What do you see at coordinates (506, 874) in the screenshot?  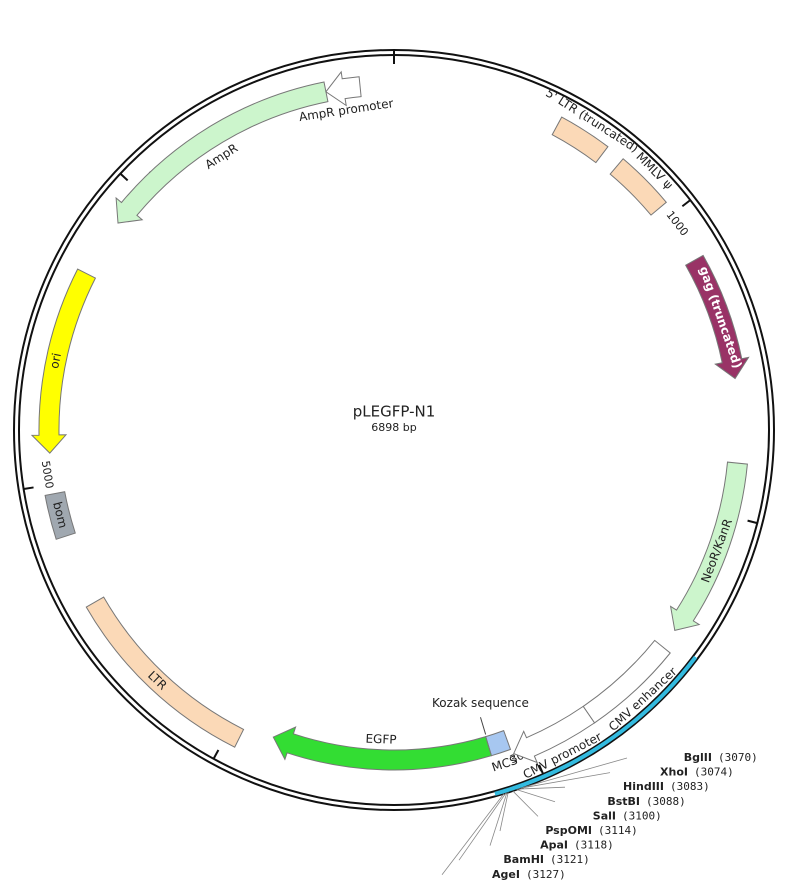 I see `site-name: AgeI` at bounding box center [506, 874].